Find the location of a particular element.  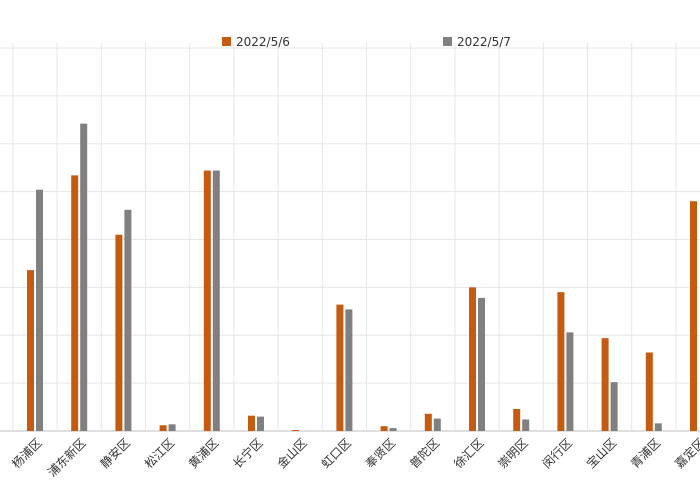

x-tick-label: 闵行区 is located at coordinates (557, 453).